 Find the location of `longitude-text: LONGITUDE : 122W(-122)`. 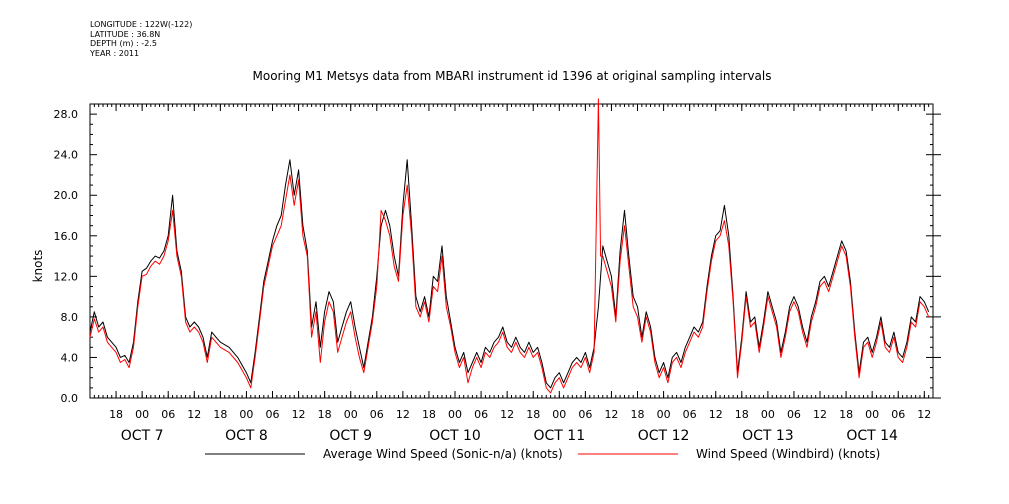

longitude-text: LONGITUDE : 122W(-122) is located at coordinates (141, 24).